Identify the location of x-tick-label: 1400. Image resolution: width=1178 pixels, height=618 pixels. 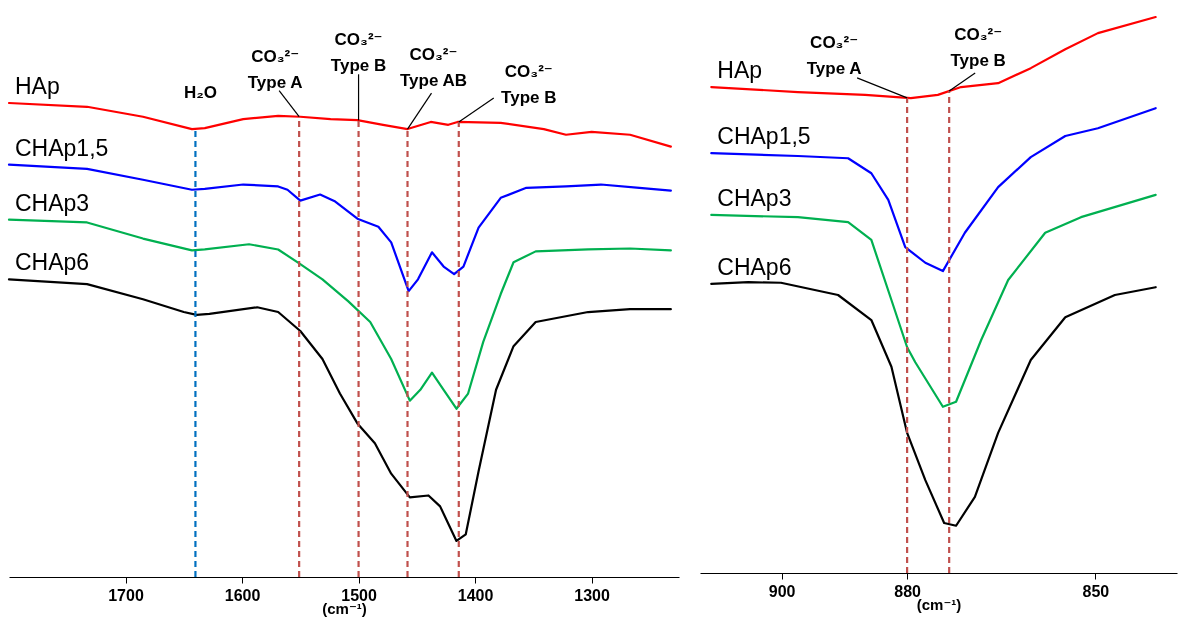
(475, 595).